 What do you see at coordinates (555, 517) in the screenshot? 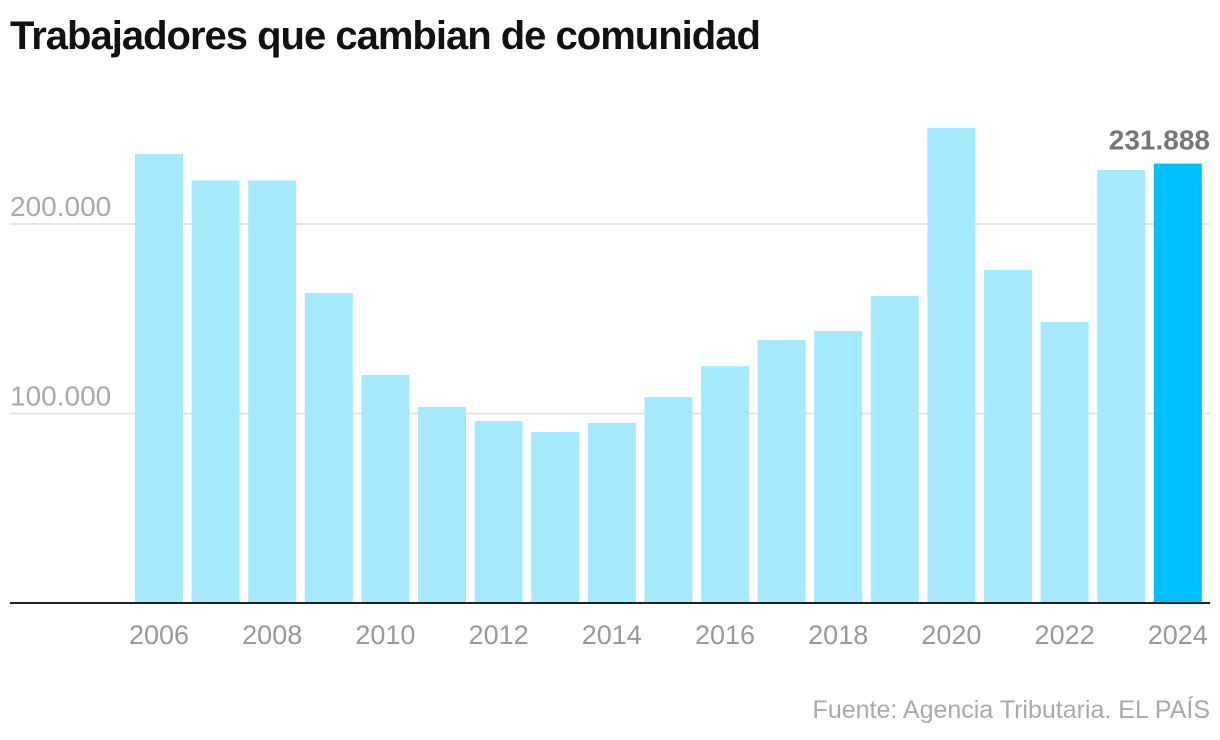
I see `bar-2013` at bounding box center [555, 517].